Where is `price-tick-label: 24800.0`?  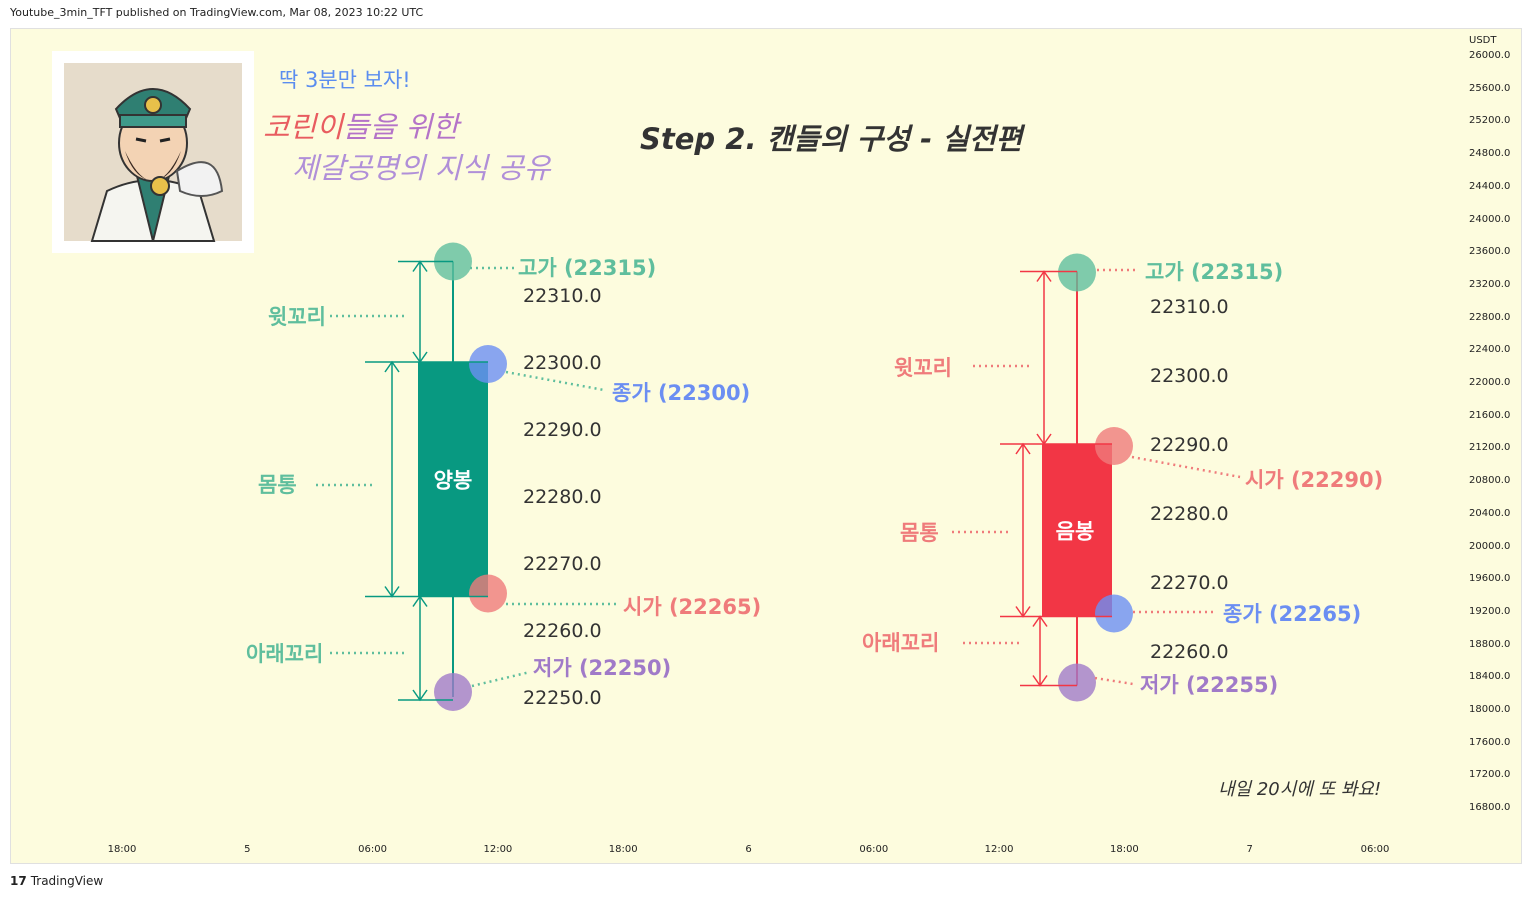
price-tick-label: 24800.0 is located at coordinates (1490, 154).